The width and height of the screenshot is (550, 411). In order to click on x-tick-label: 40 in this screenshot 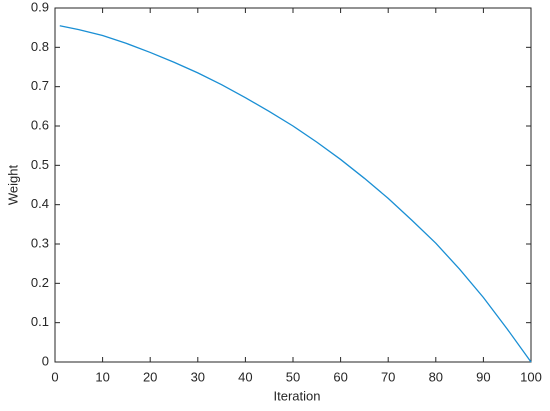, I will do `click(245, 376)`.